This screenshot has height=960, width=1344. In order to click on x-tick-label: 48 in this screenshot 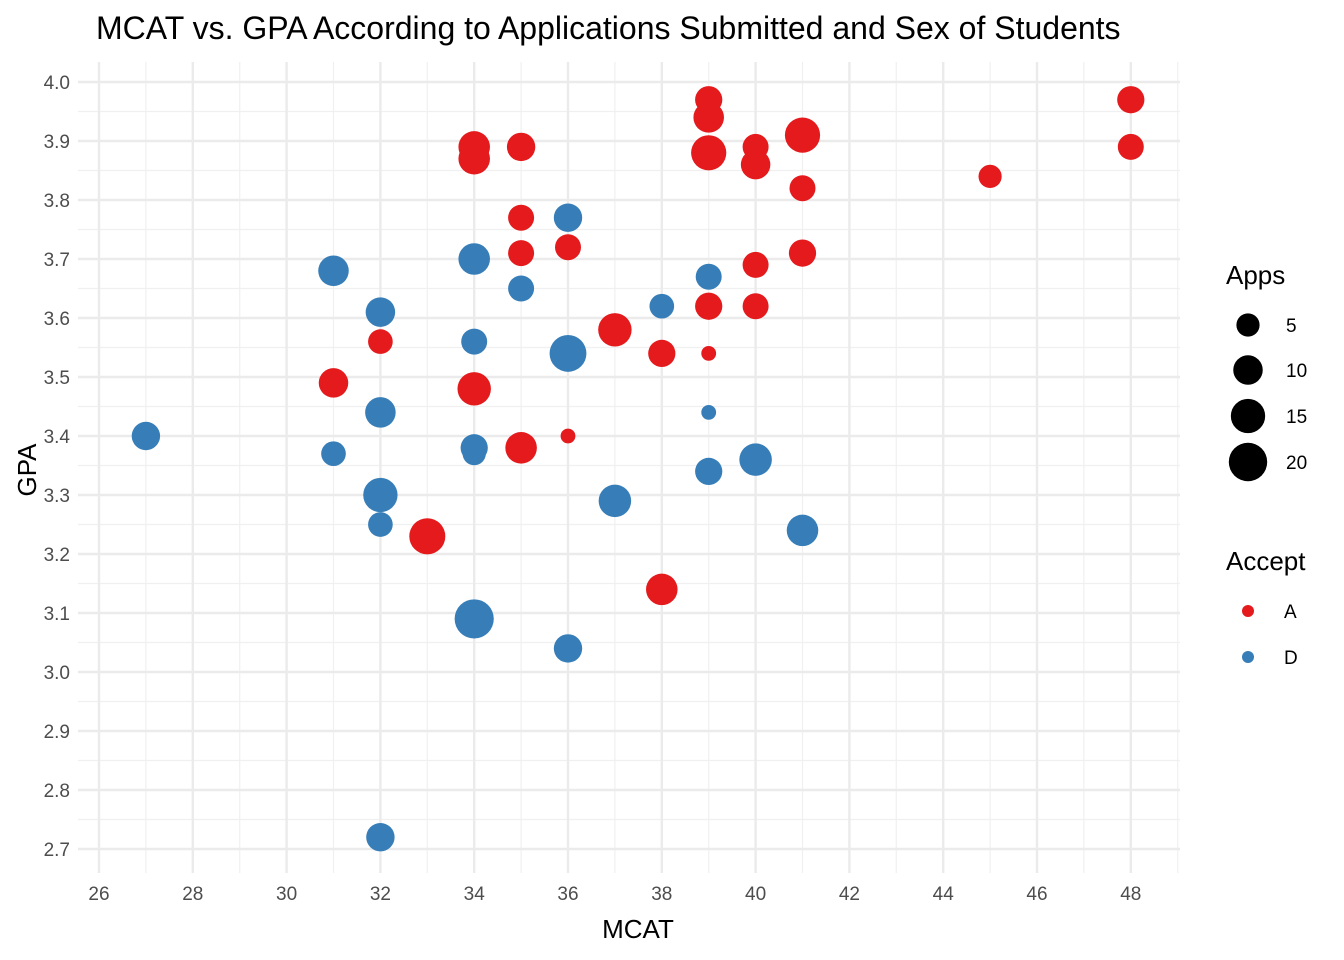, I will do `click(1130, 894)`.